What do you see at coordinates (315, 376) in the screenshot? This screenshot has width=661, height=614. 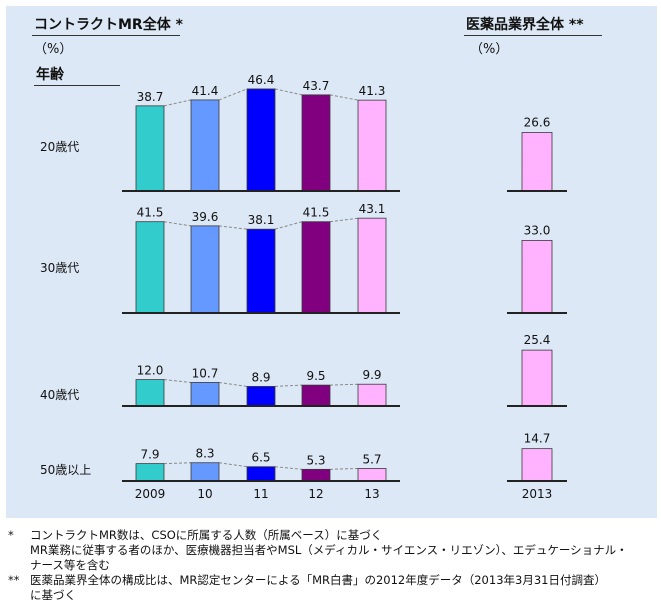 I see `data-label: 9.5` at bounding box center [315, 376].